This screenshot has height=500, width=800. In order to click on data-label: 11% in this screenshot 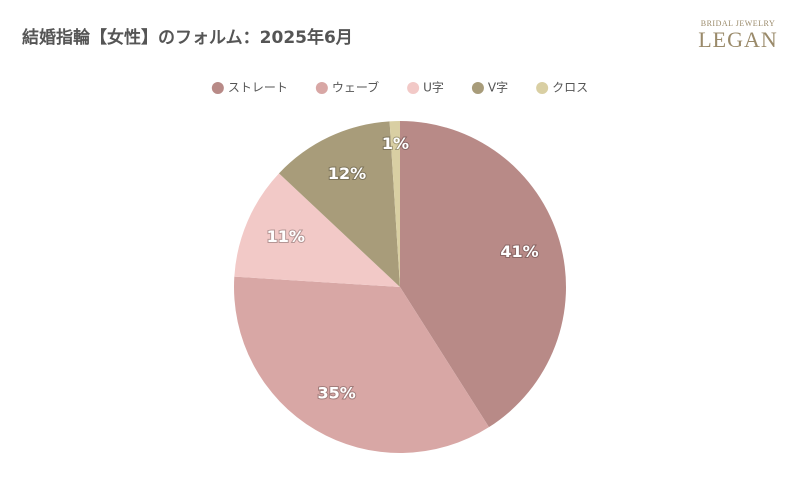, I will do `click(286, 236)`.